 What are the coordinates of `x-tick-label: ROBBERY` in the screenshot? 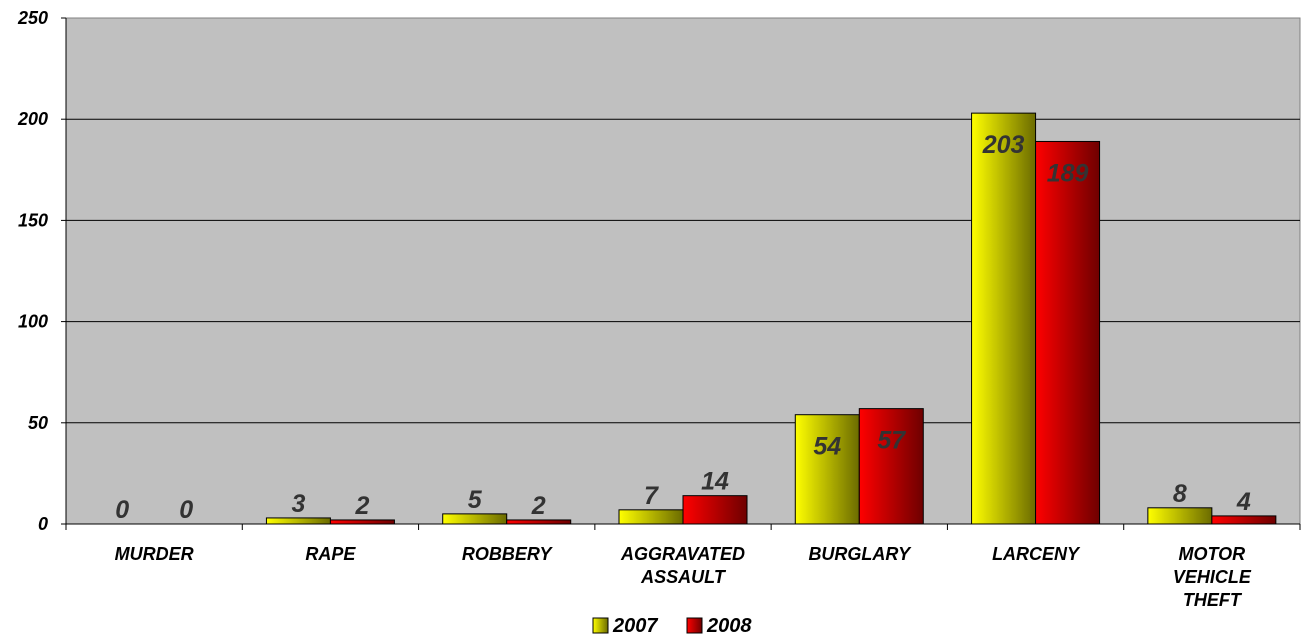 It's located at (508, 554).